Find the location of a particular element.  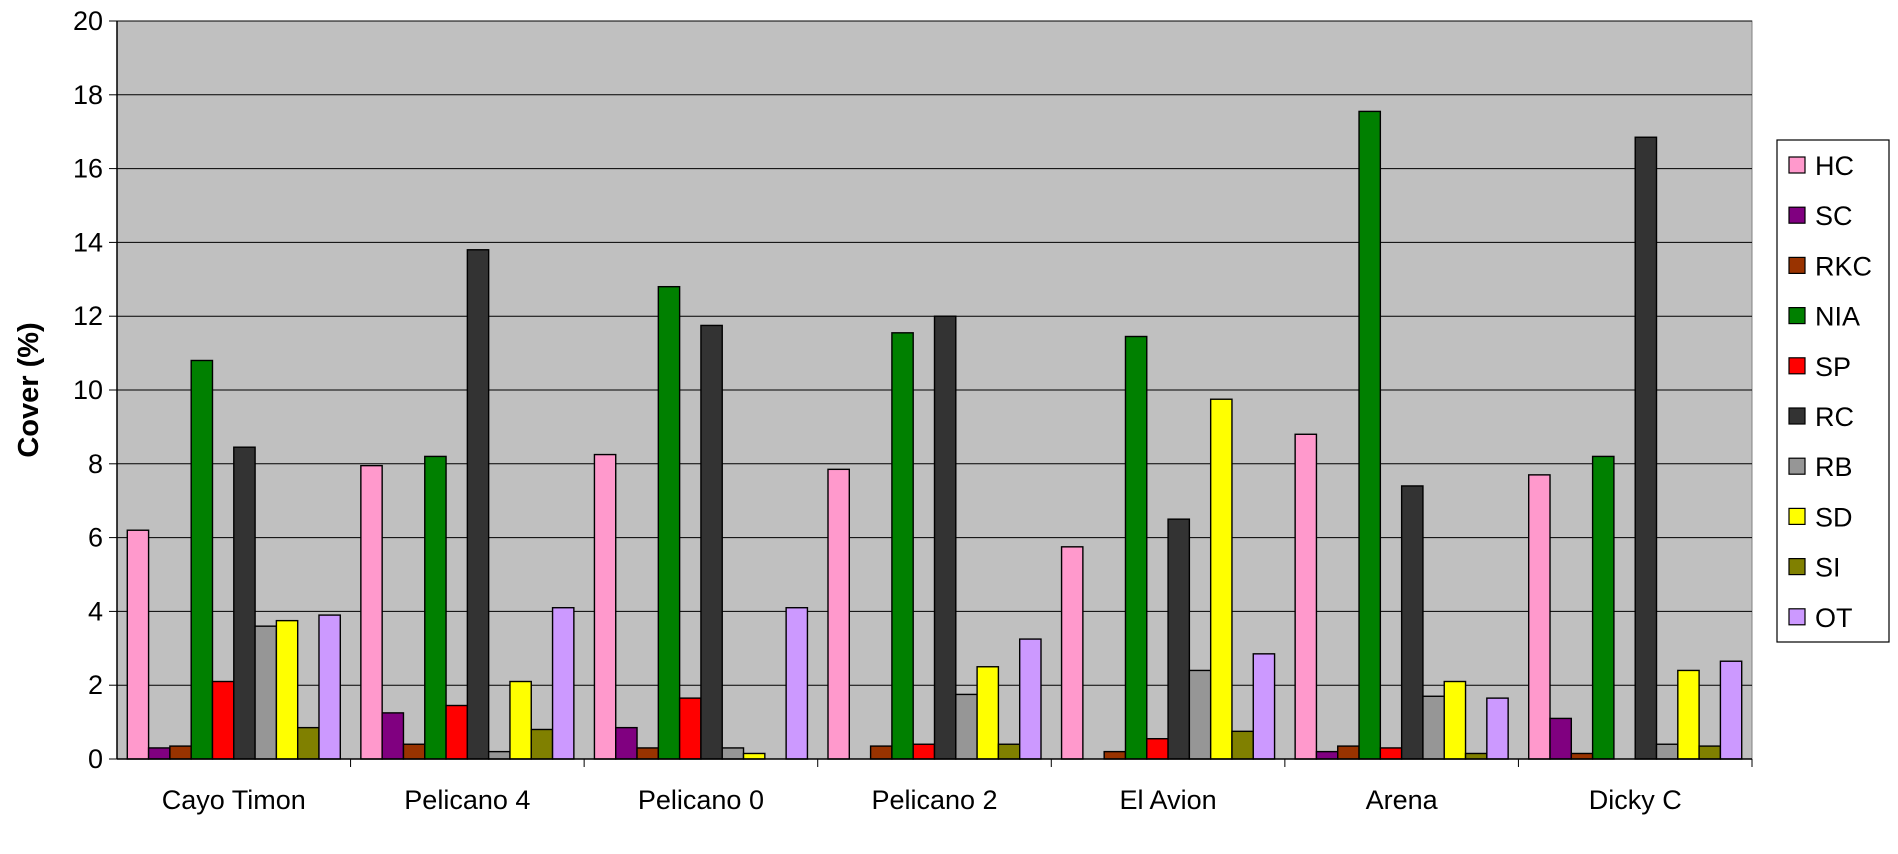

x-tick-label: Pelicano 4 is located at coordinates (467, 800).